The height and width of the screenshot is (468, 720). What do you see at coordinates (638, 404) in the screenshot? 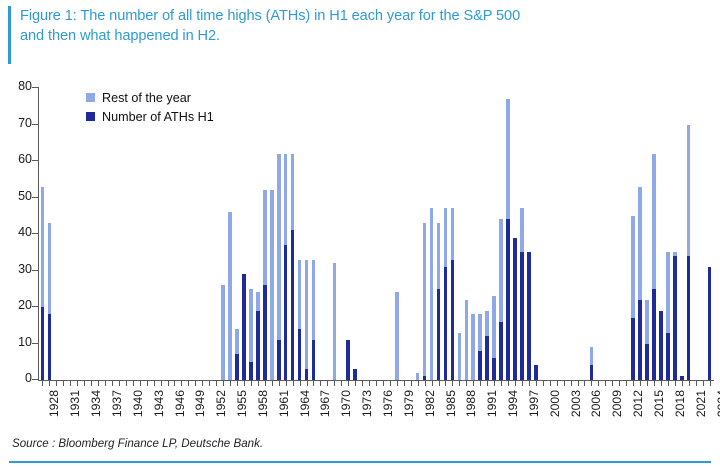
I see `x-axis-tick-label: 2012` at bounding box center [638, 404].